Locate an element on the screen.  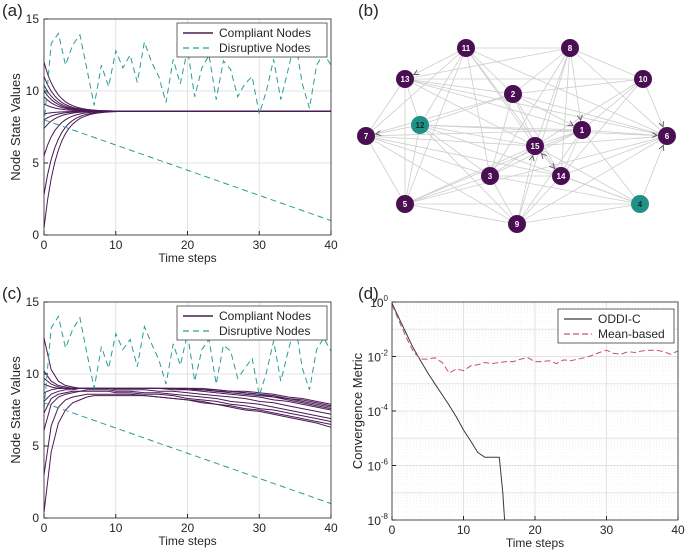
y-tick-label: 15 is located at coordinates (33, 302).